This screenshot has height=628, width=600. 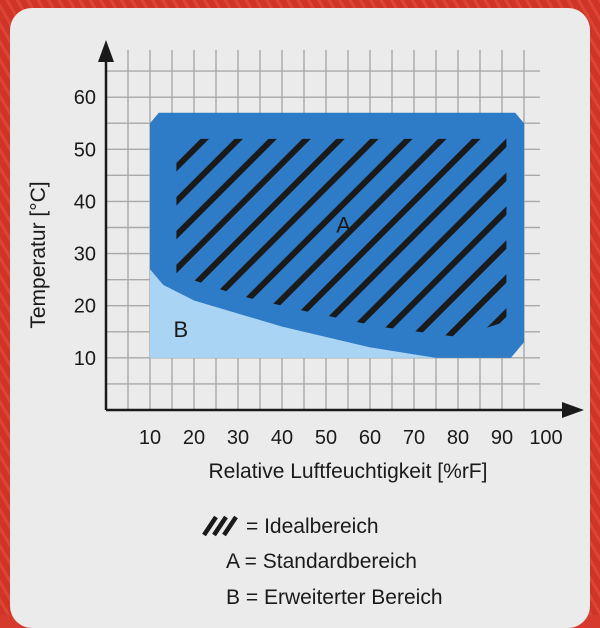 I want to click on x-tick-label: 10, so click(x=150, y=438).